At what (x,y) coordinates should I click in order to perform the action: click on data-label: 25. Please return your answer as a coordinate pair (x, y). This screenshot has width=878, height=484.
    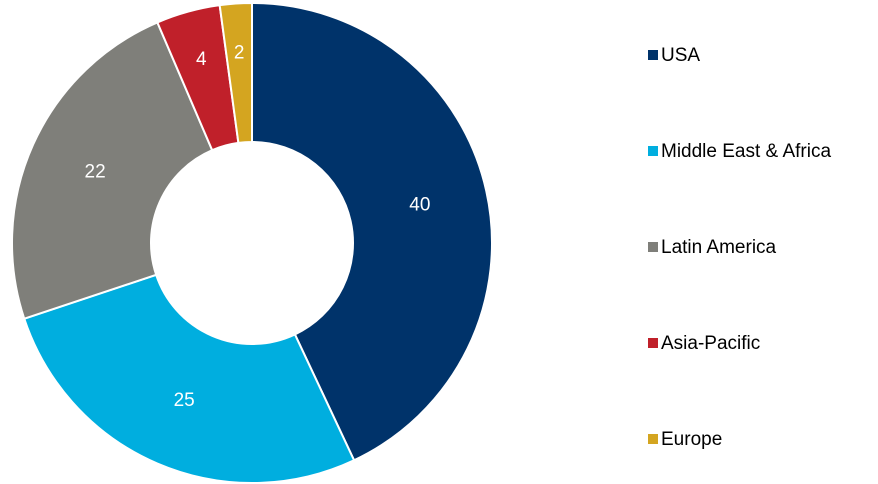
    Looking at the image, I should click on (184, 400).